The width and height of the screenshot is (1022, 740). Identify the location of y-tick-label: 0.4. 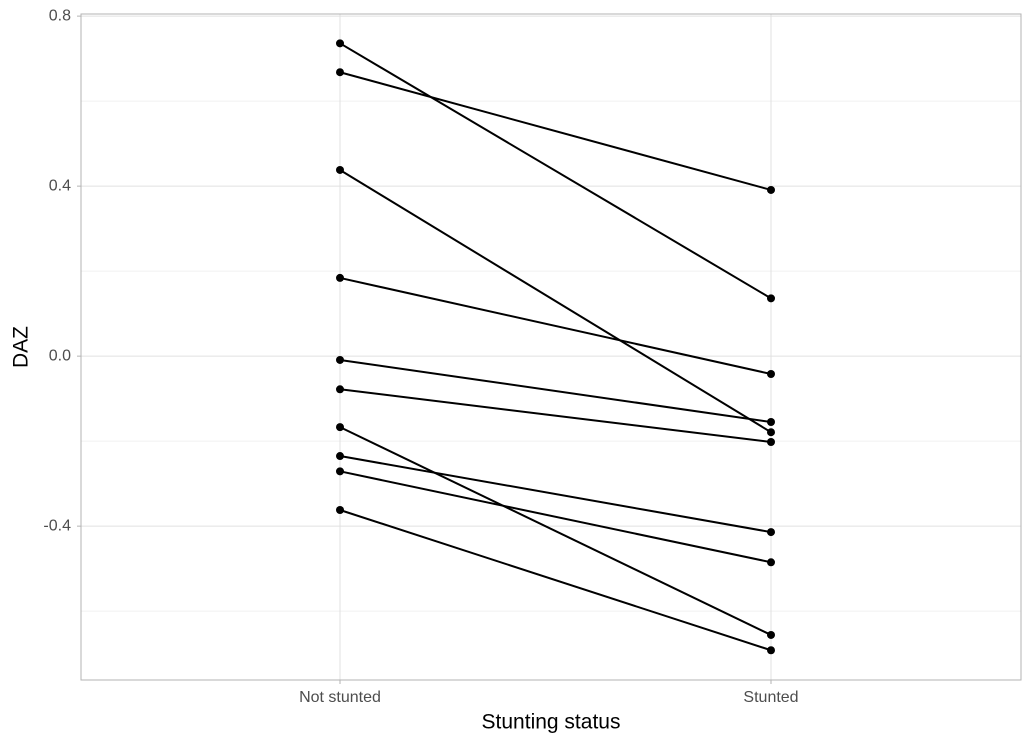
(60, 185).